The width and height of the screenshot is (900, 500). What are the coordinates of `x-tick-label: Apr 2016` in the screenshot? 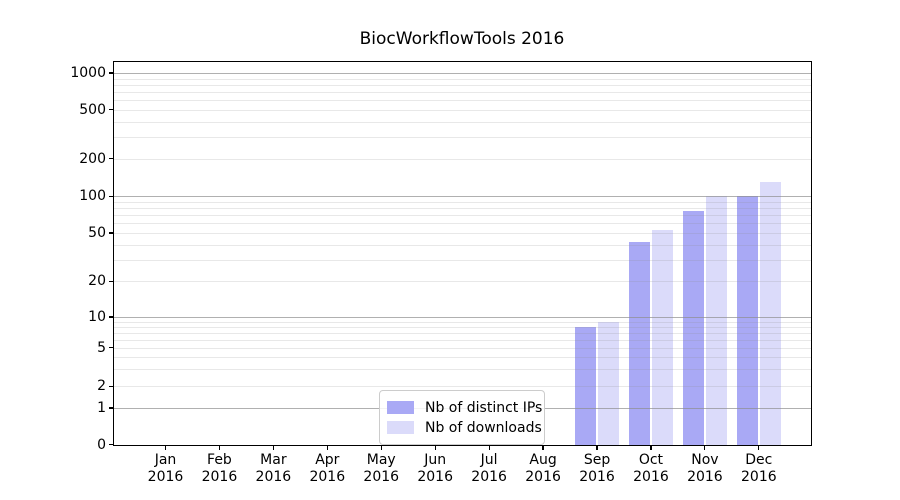 It's located at (327, 469).